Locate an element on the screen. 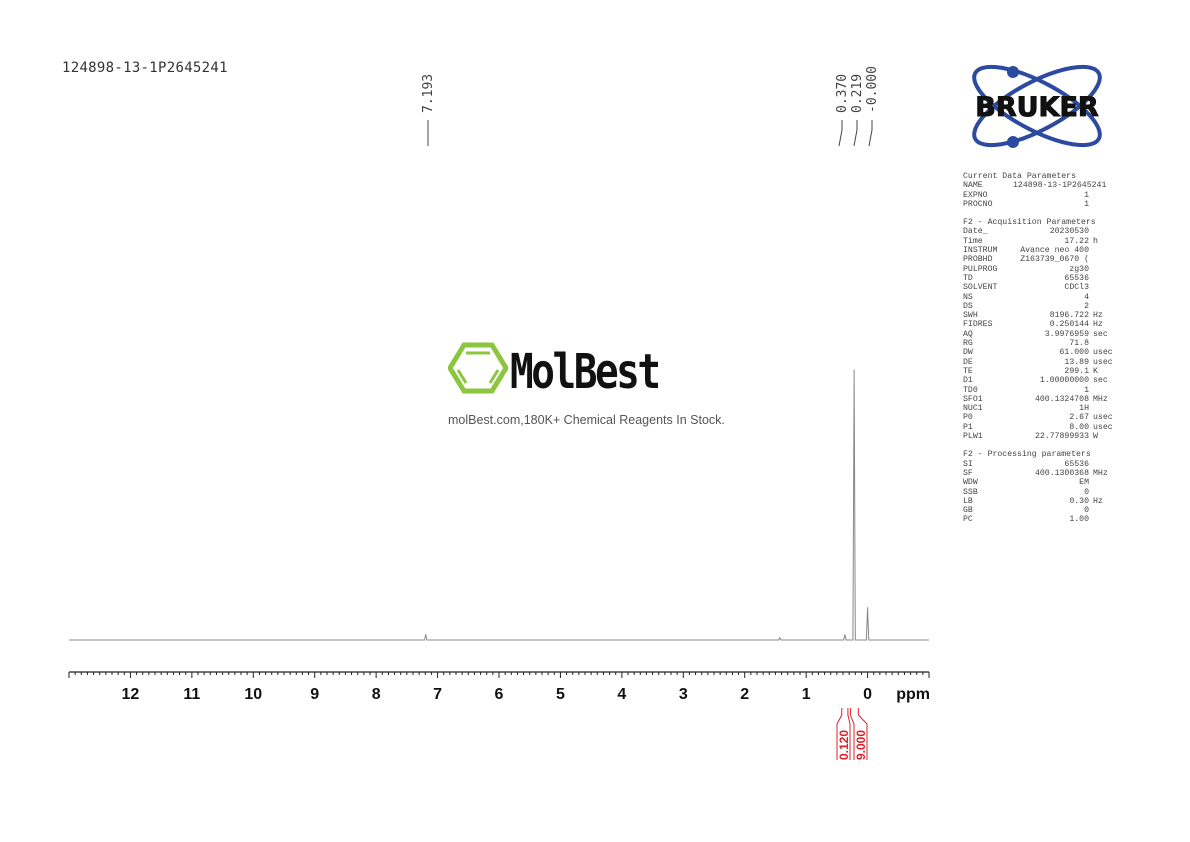  parameter-key: DE is located at coordinates (968, 362).